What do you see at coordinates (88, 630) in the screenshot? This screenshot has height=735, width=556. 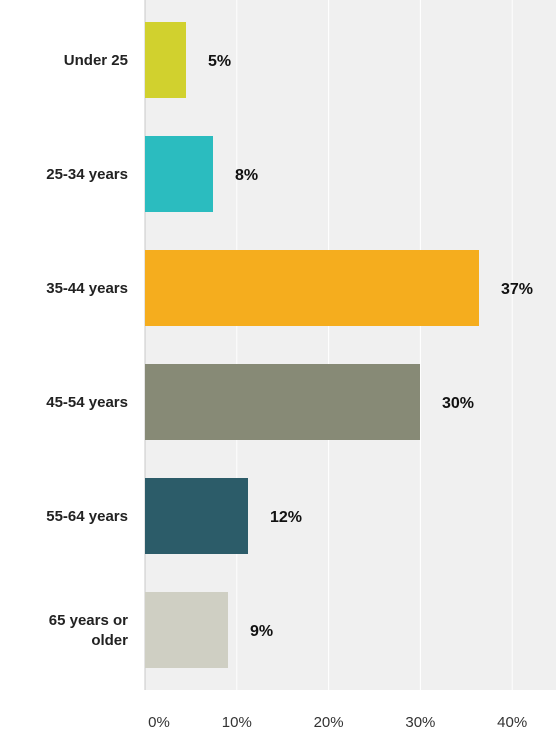 I see `category-label: 65 years or older` at bounding box center [88, 630].